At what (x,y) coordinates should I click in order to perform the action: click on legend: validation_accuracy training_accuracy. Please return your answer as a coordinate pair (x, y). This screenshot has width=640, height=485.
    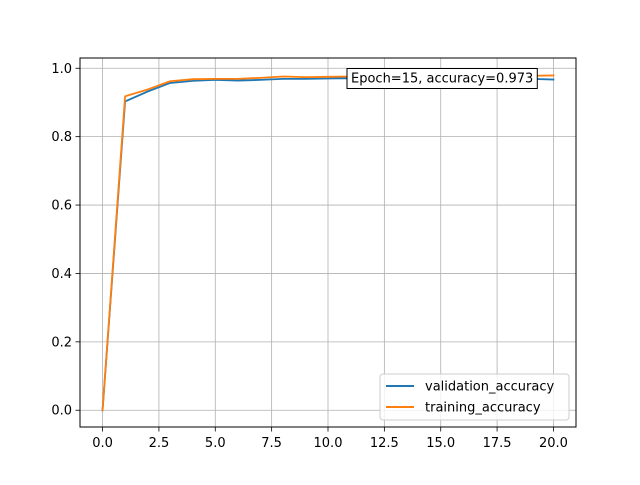
    Looking at the image, I should click on (474, 397).